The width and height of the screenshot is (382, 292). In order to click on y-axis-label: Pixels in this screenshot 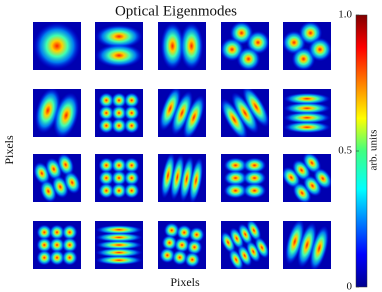, I will do `click(9, 150)`.